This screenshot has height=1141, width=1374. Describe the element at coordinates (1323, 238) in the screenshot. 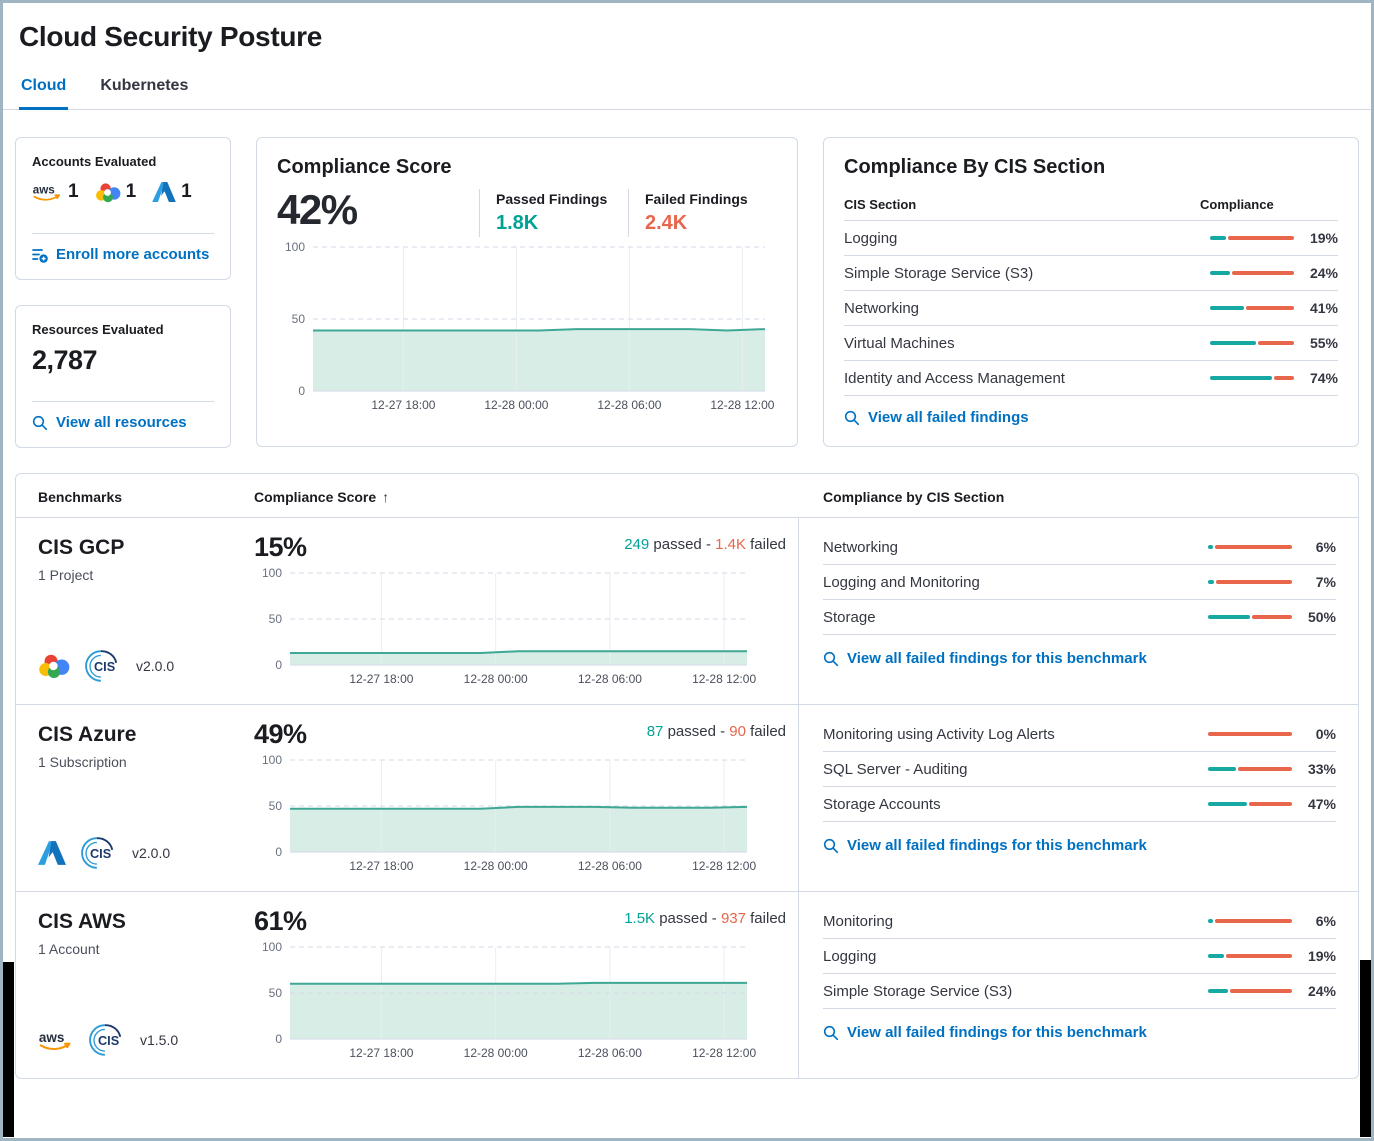

I see `cis-section-percent: 19%` at that location.